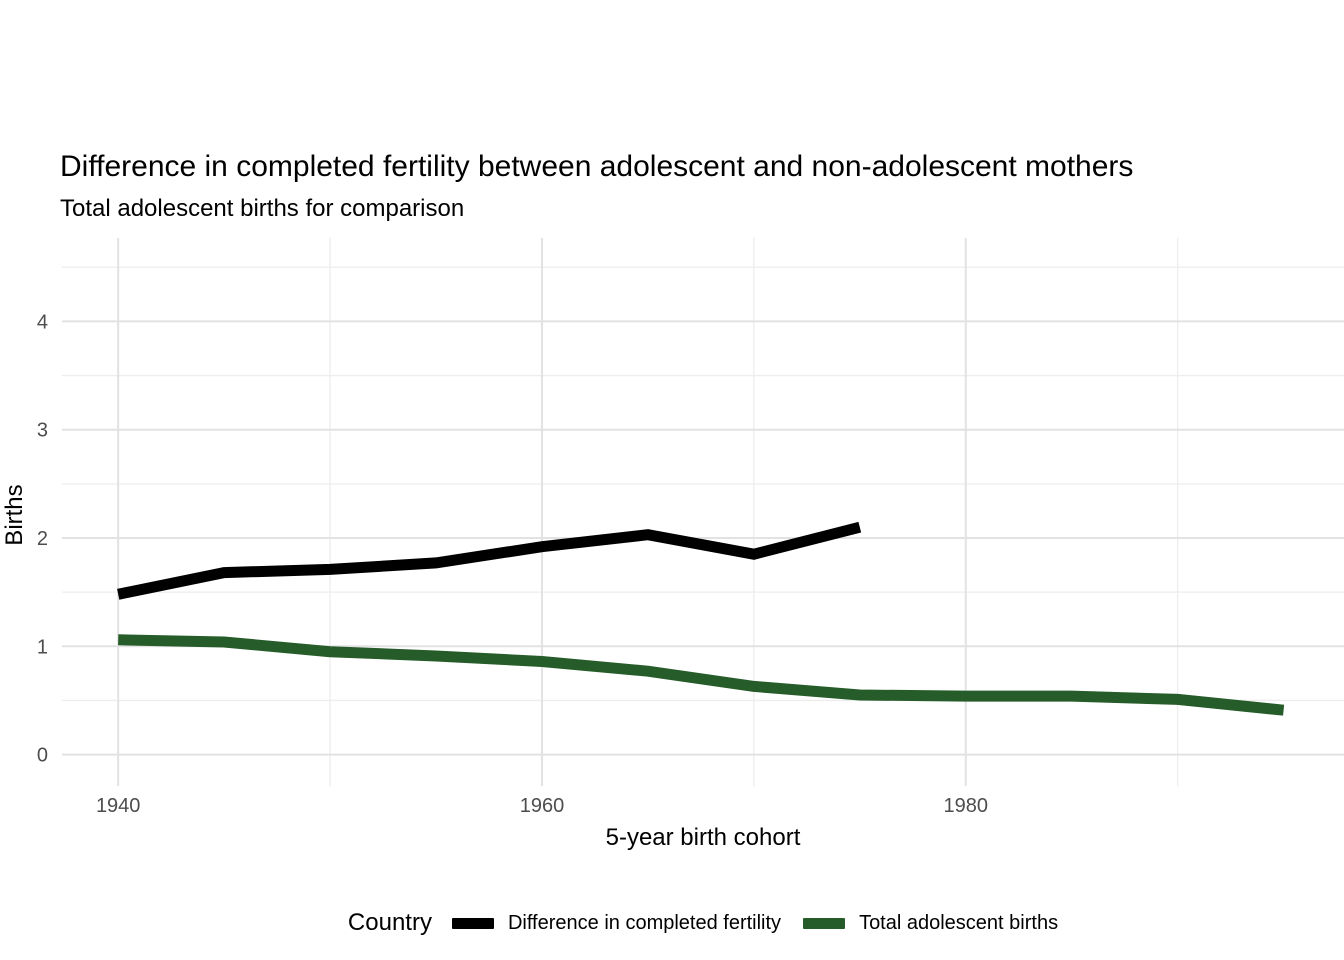  What do you see at coordinates (703, 837) in the screenshot?
I see `x-axis-title: 5-year birth cohort` at bounding box center [703, 837].